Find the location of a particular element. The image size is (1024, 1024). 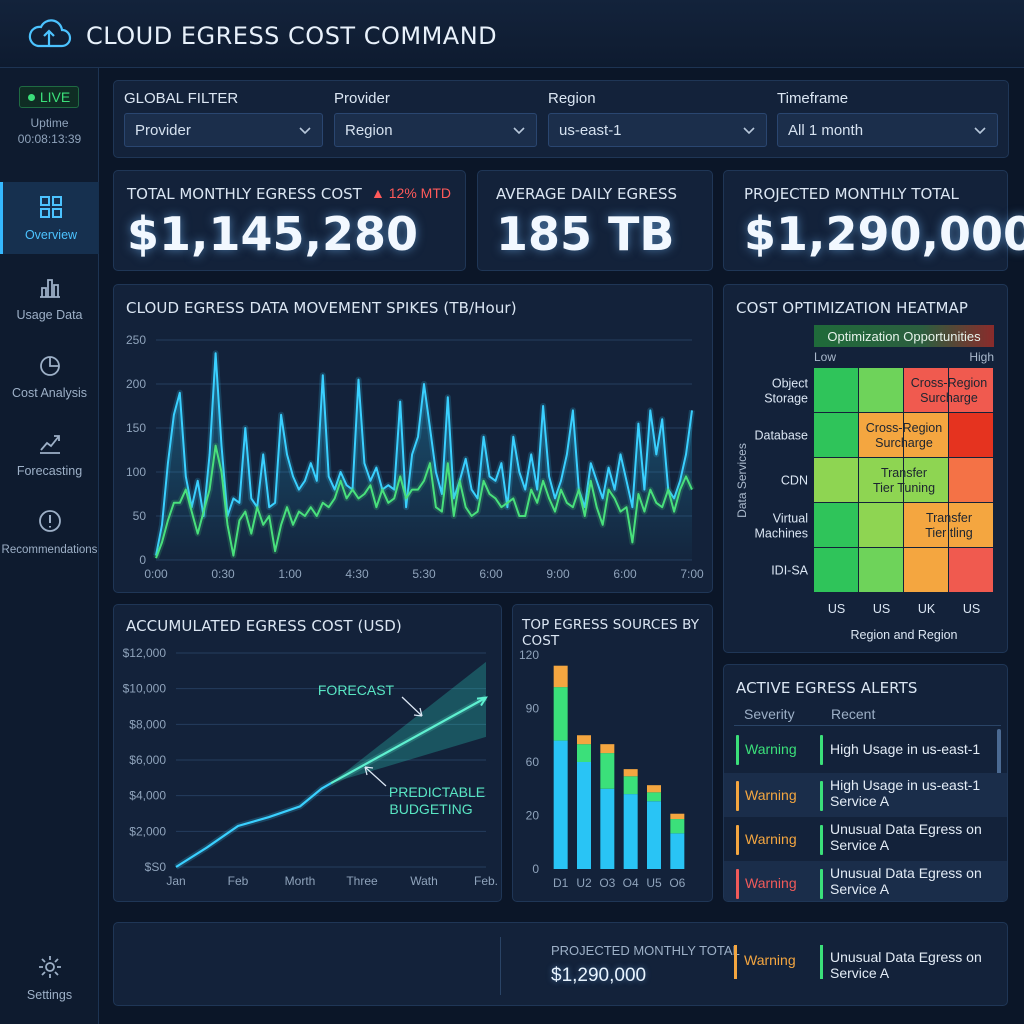

x-tick-label: Three is located at coordinates (362, 881).